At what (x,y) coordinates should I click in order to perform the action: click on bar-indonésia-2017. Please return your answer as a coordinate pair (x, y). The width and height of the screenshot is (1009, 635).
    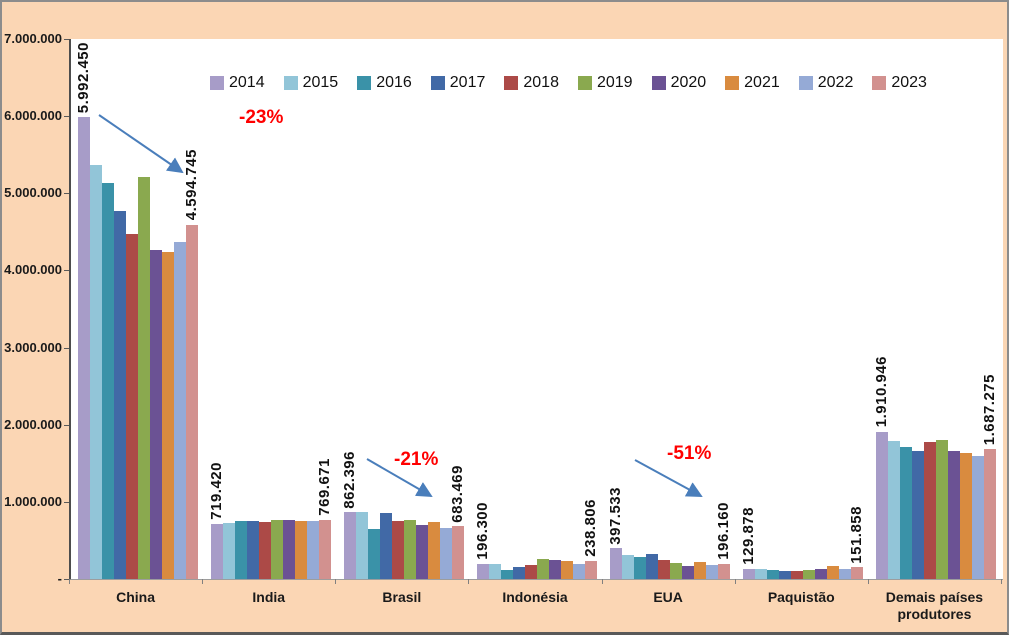
    Looking at the image, I should click on (519, 572).